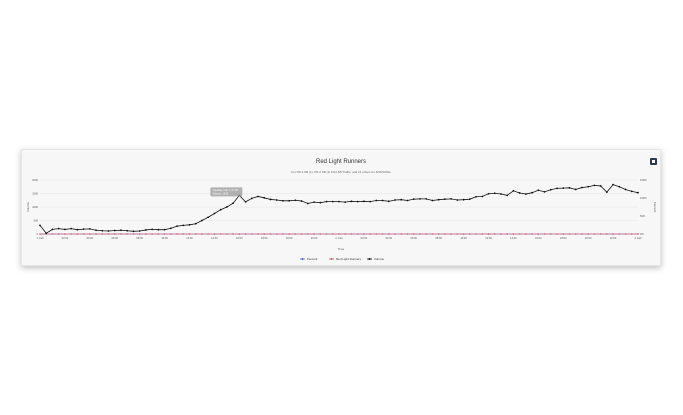 This screenshot has width=683, height=415. I want to click on legend-label: Red Light Runners, so click(349, 259).